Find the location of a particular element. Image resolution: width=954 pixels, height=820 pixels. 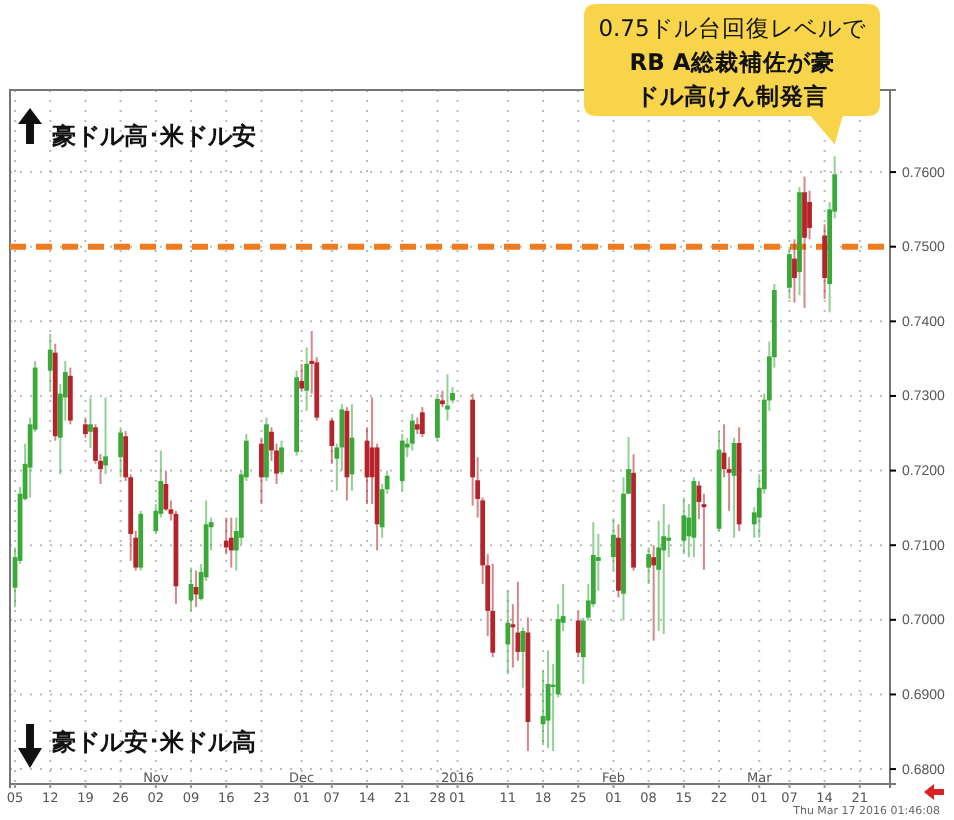

annotation: RB A総裁補佐が豪ドル高けん制発言 is located at coordinates (732, 79).